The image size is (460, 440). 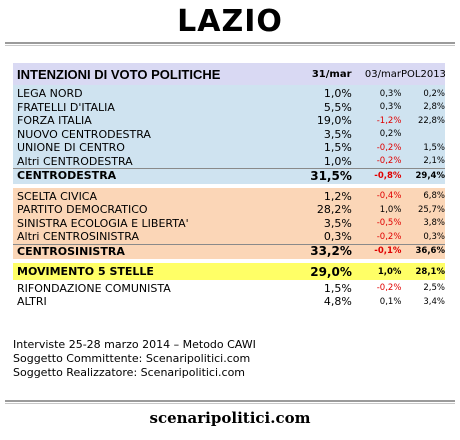 I want to click on value-31mar: 33,2%, so click(x=331, y=251).